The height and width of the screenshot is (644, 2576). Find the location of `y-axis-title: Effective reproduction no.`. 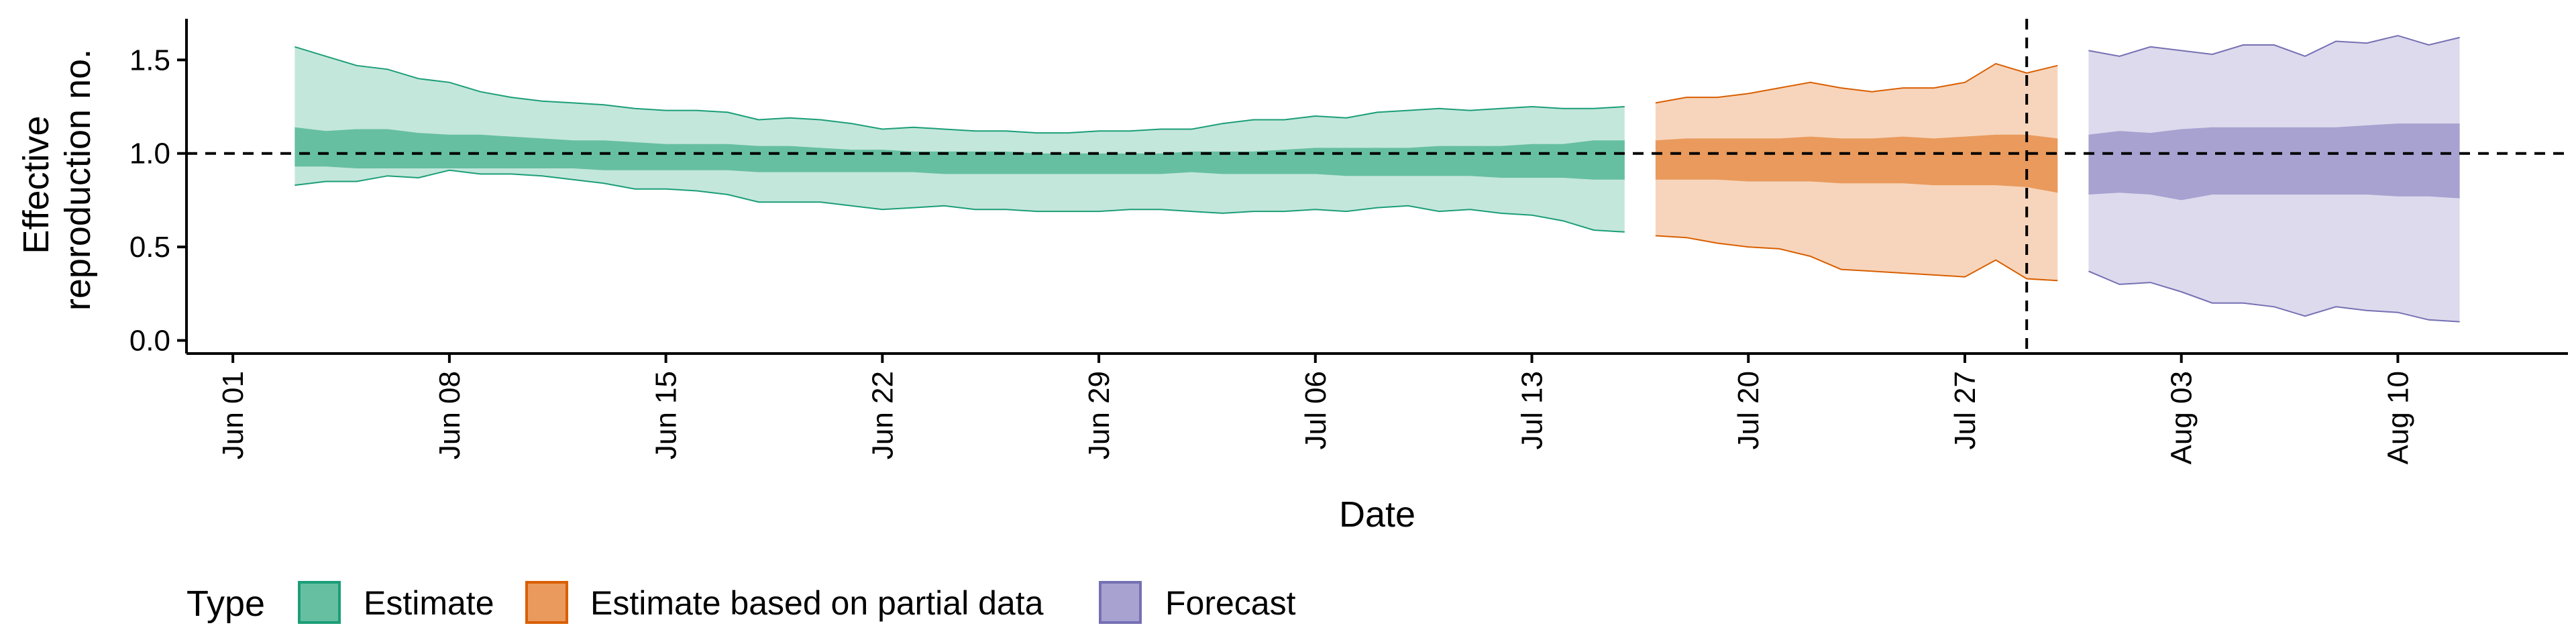

y-axis-title: Effective reproduction no. is located at coordinates (57, 180).